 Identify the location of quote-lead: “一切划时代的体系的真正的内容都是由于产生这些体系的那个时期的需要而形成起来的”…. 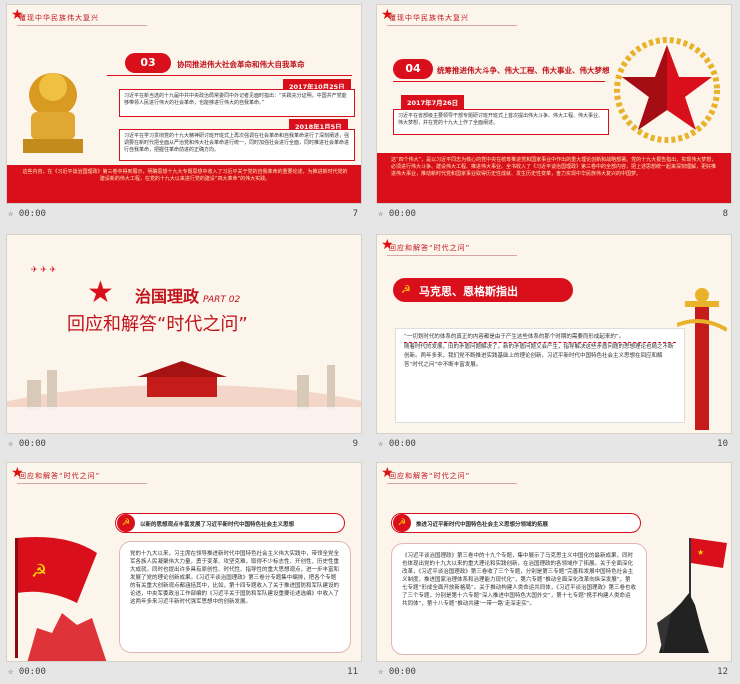
(540, 338).